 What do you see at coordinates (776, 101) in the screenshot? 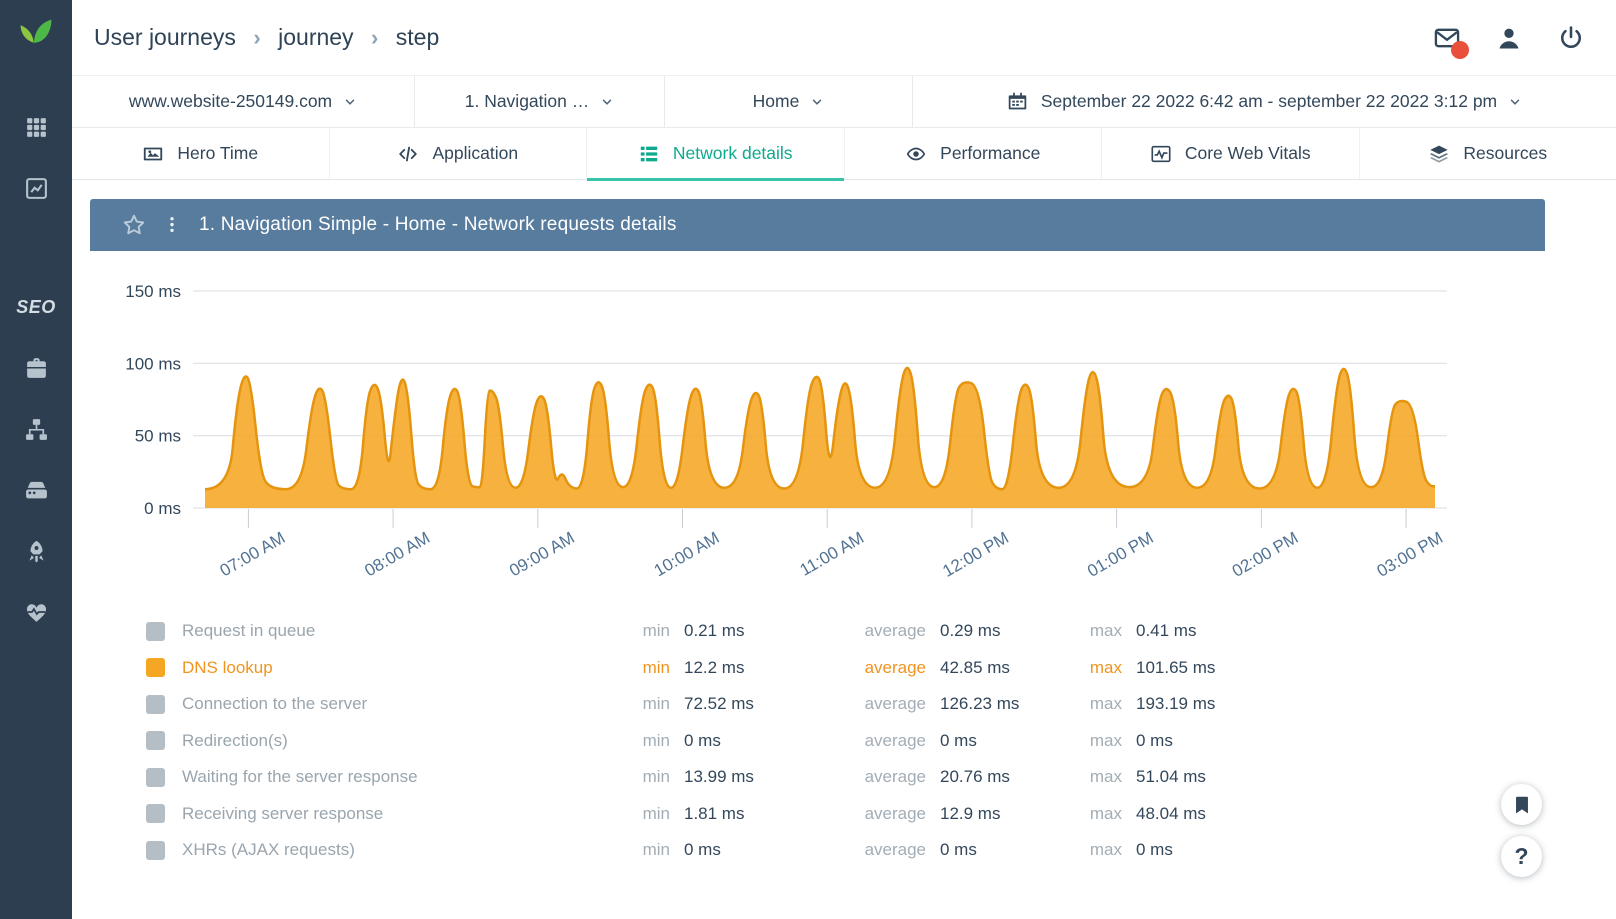
I see `step-dropdown-value: Home` at bounding box center [776, 101].